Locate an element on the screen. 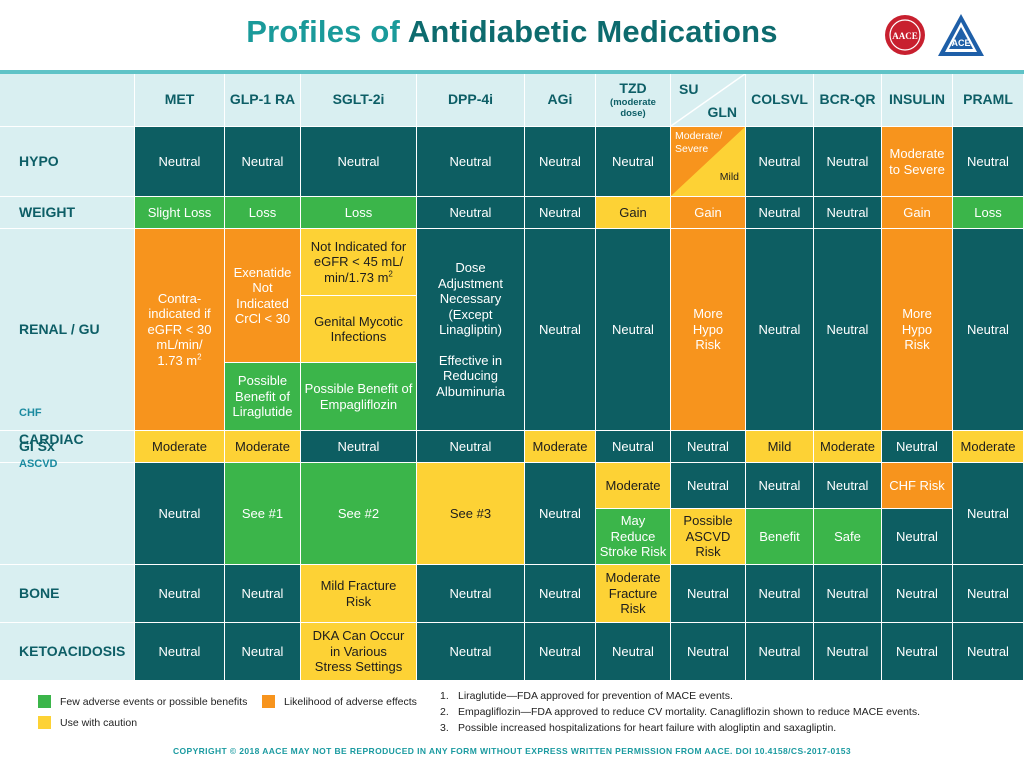 The width and height of the screenshot is (1024, 768). weight-met: Slight Loss is located at coordinates (180, 213).